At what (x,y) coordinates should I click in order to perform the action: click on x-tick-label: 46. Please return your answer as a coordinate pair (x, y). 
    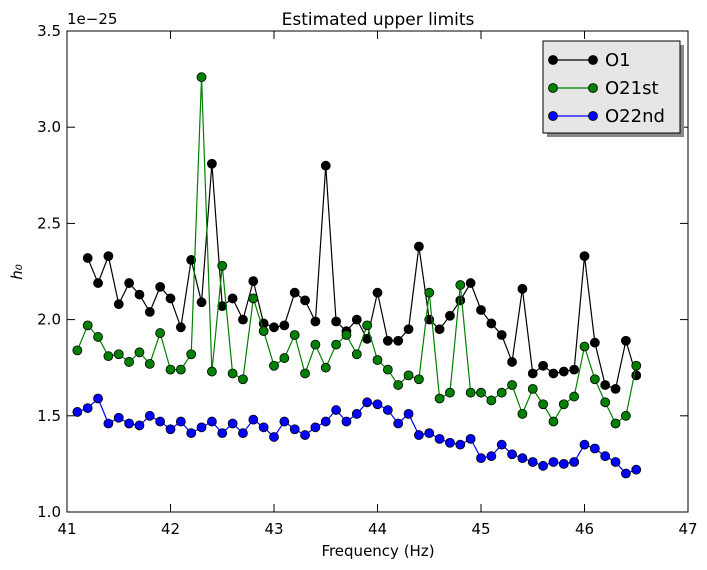
    Looking at the image, I should click on (584, 529).